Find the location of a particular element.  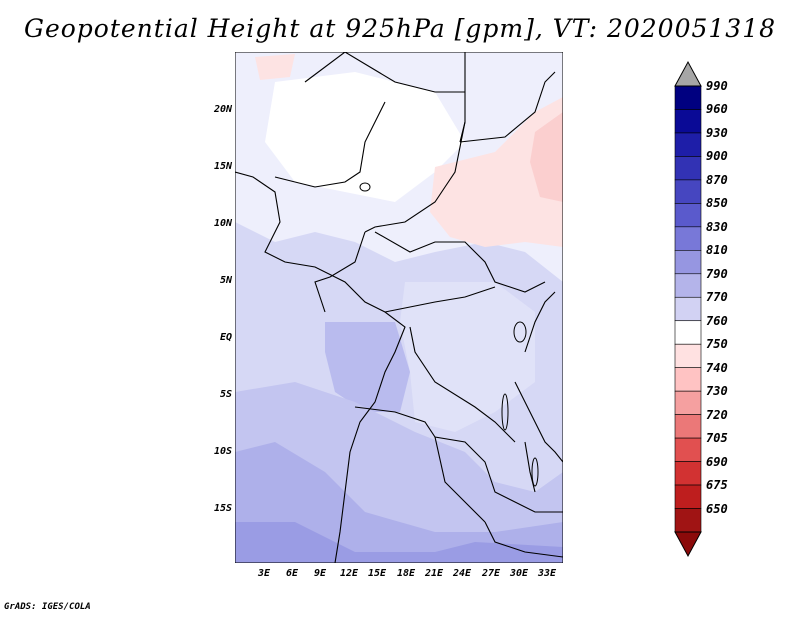

colorbar-level-label: 760 is located at coordinates (717, 320).